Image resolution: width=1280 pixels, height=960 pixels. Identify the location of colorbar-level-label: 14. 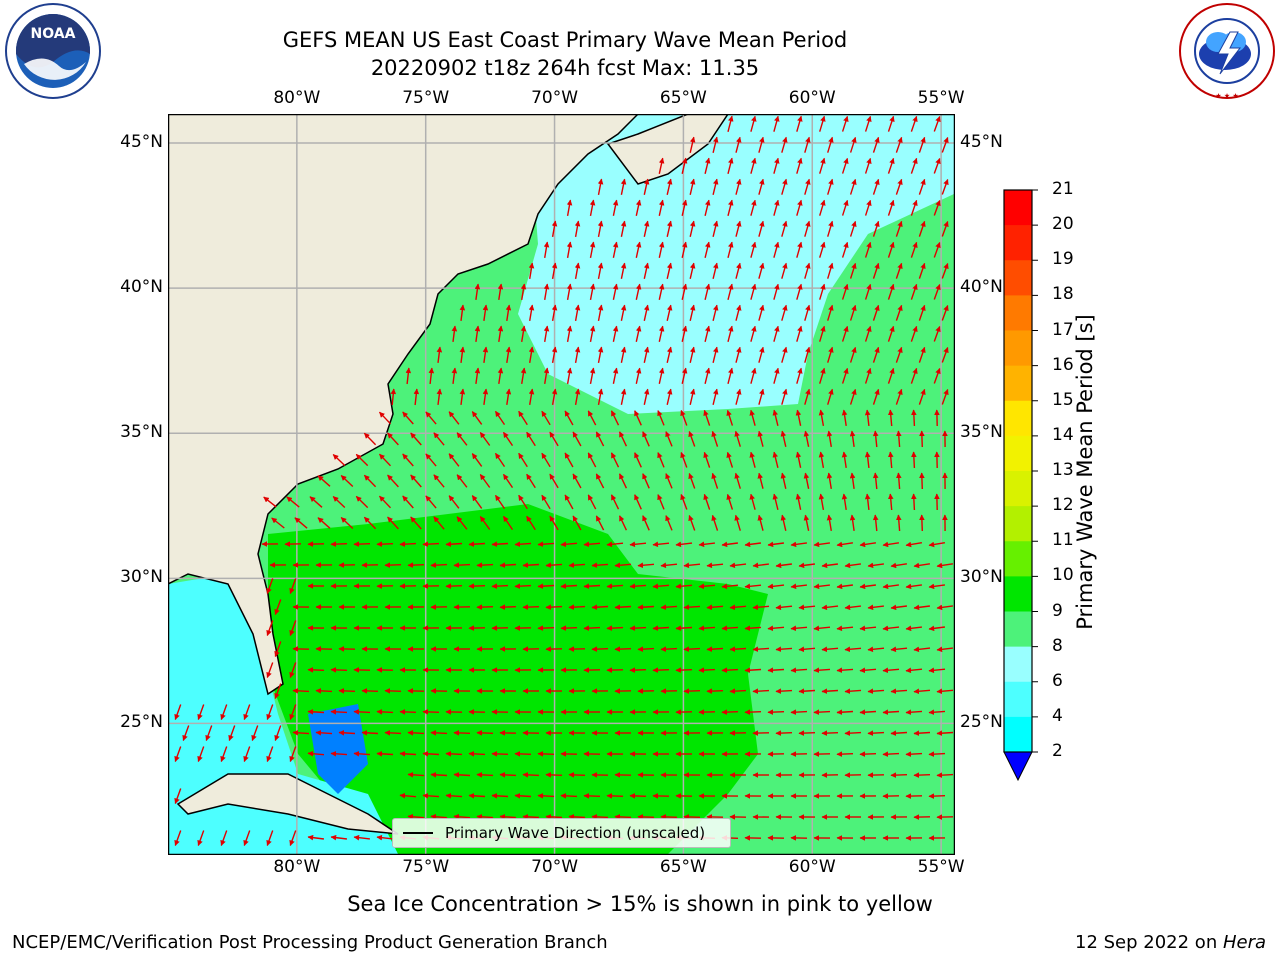
(1063, 434).